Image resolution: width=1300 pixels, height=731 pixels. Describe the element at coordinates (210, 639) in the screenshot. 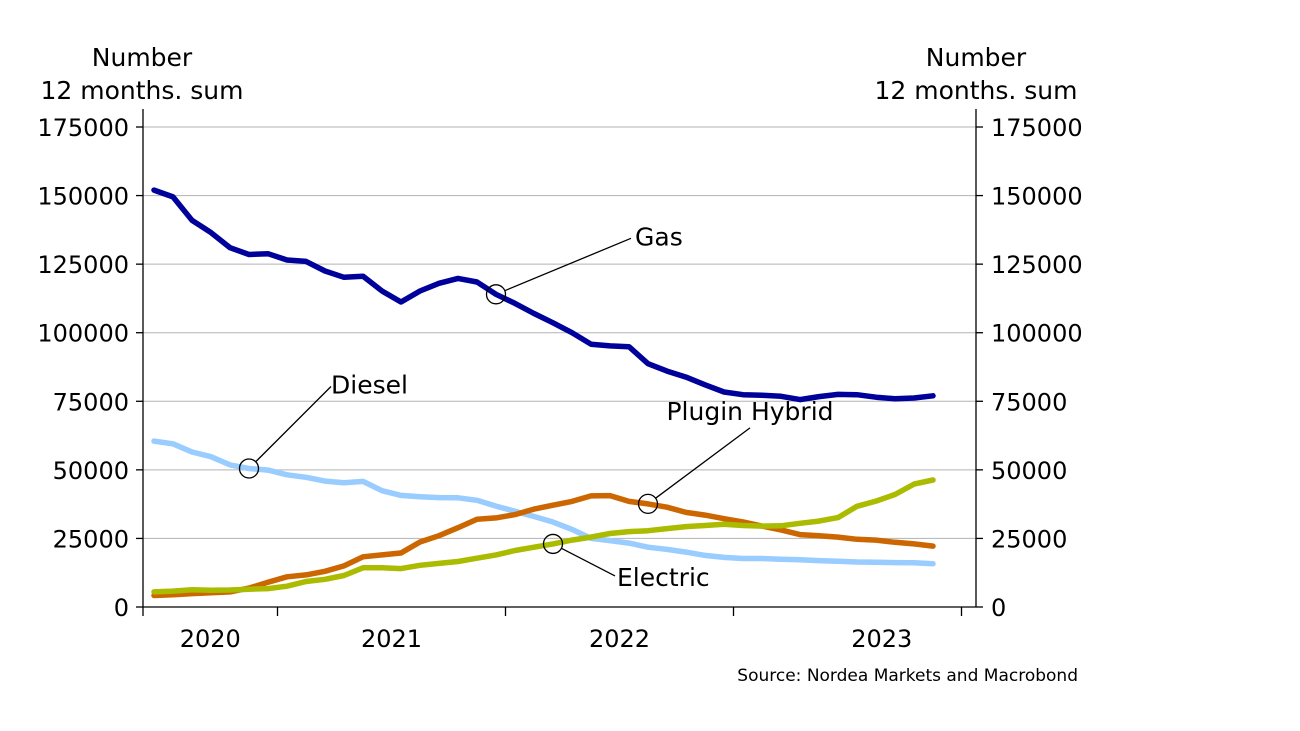

I see `x-tick-label: 2020` at that location.